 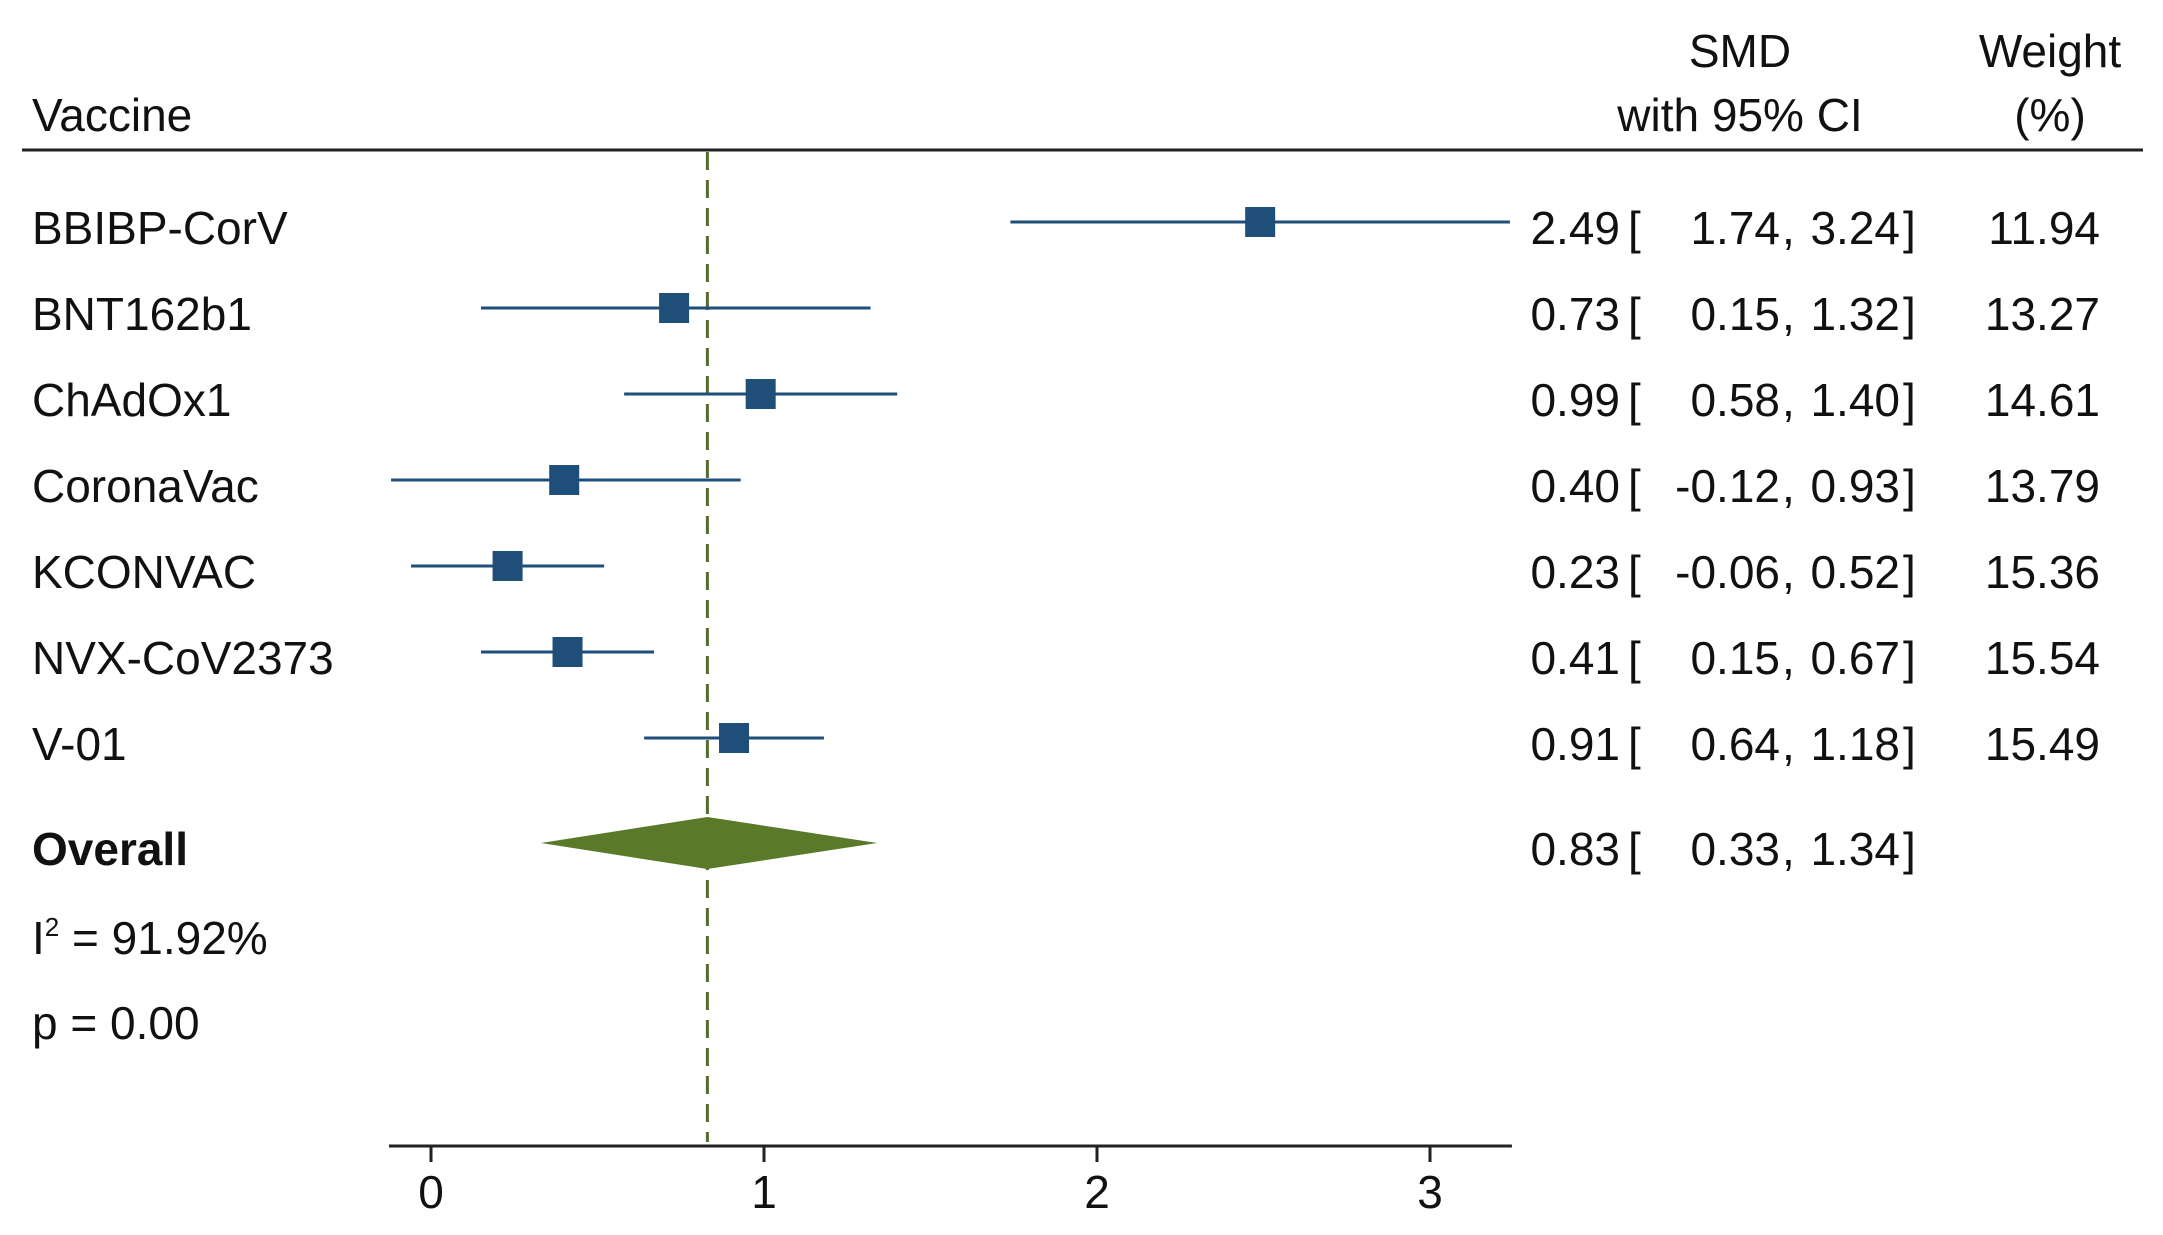 I want to click on study-weight: 15.36, so click(x=2042, y=572).